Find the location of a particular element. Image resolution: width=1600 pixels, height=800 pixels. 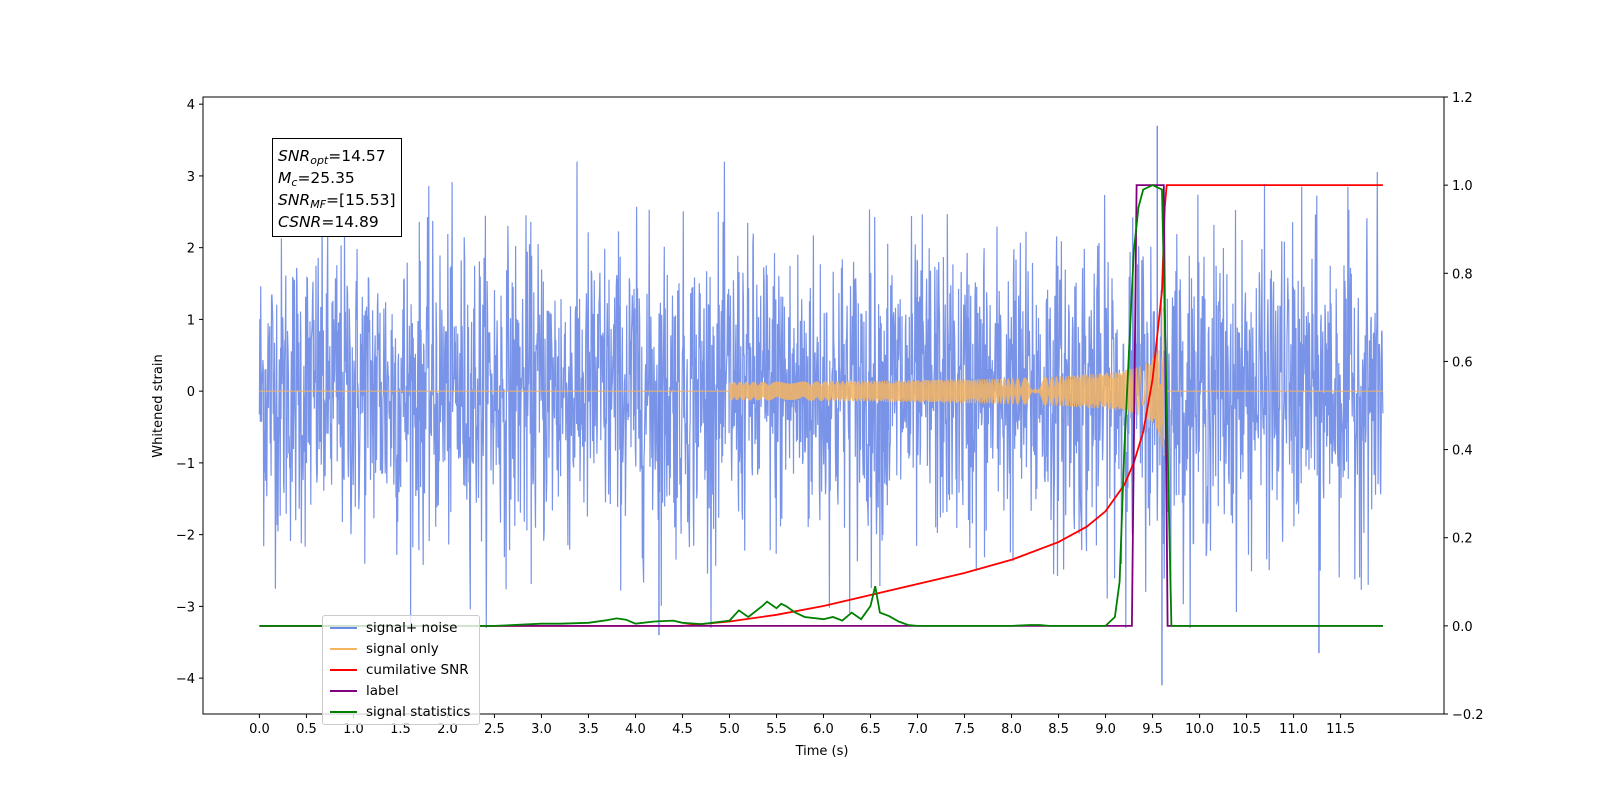

x-tick-label: 2.5 is located at coordinates (494, 729).